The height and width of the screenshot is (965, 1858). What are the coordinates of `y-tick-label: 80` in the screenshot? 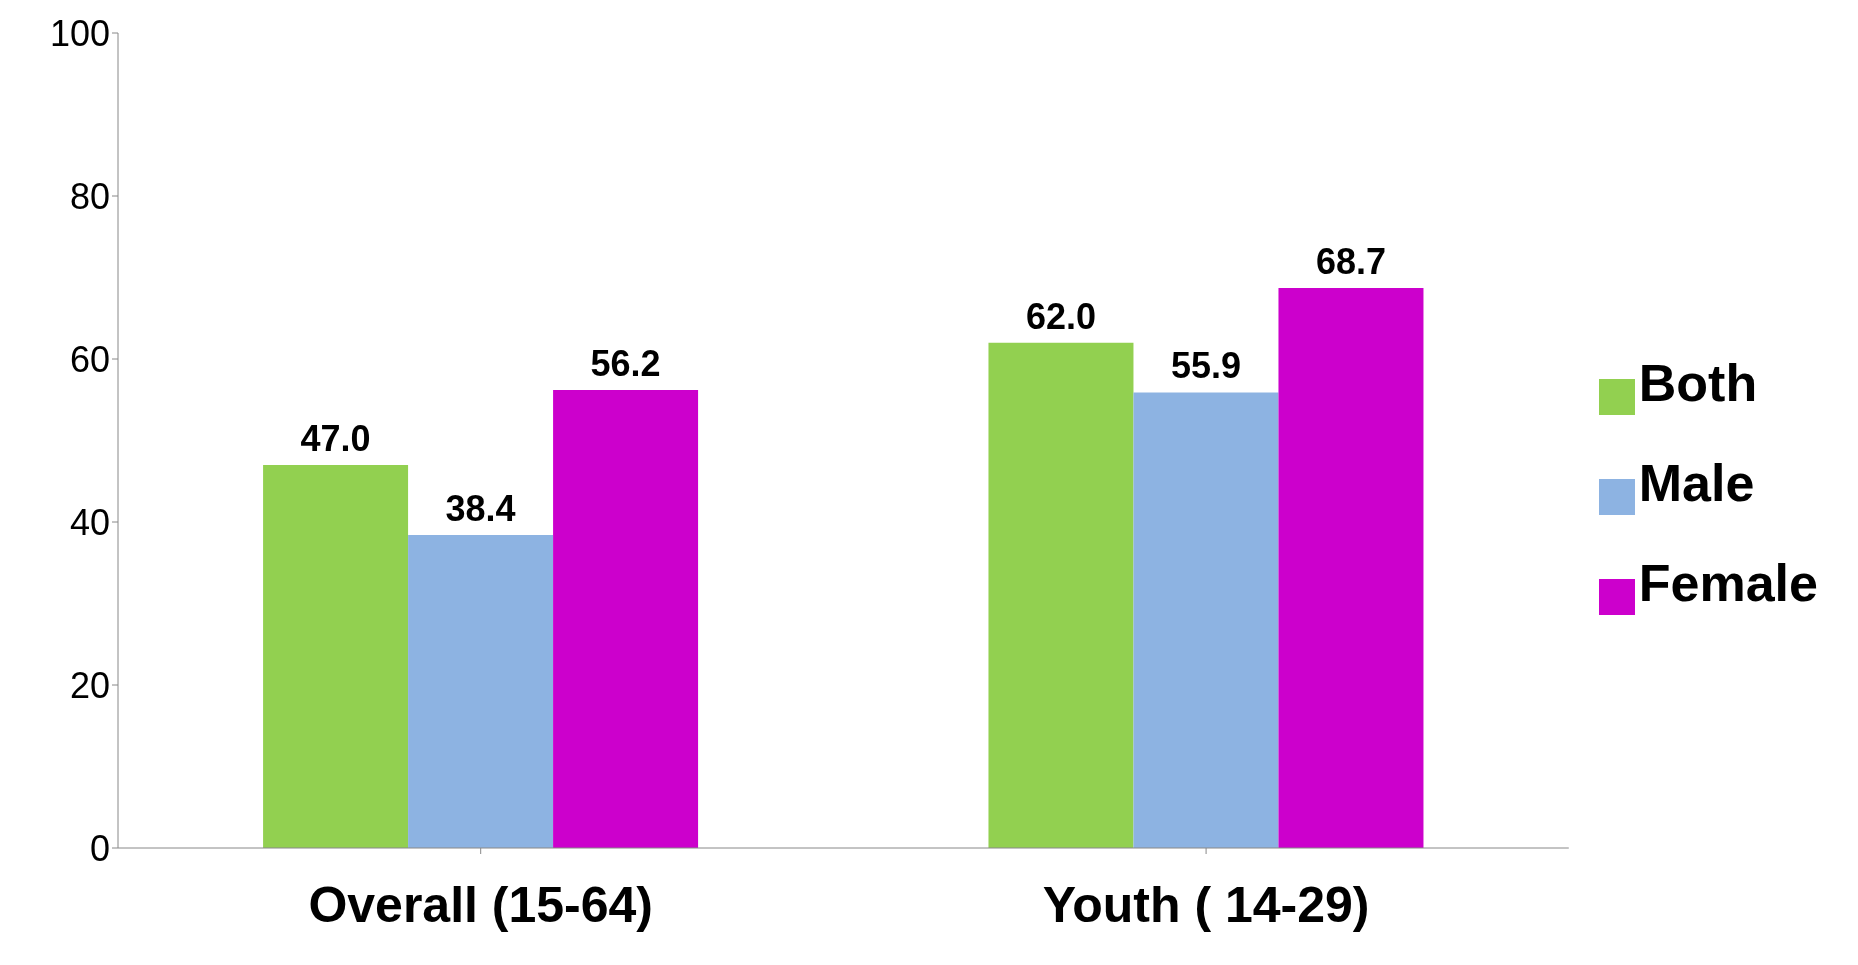 It's located at (89, 196).